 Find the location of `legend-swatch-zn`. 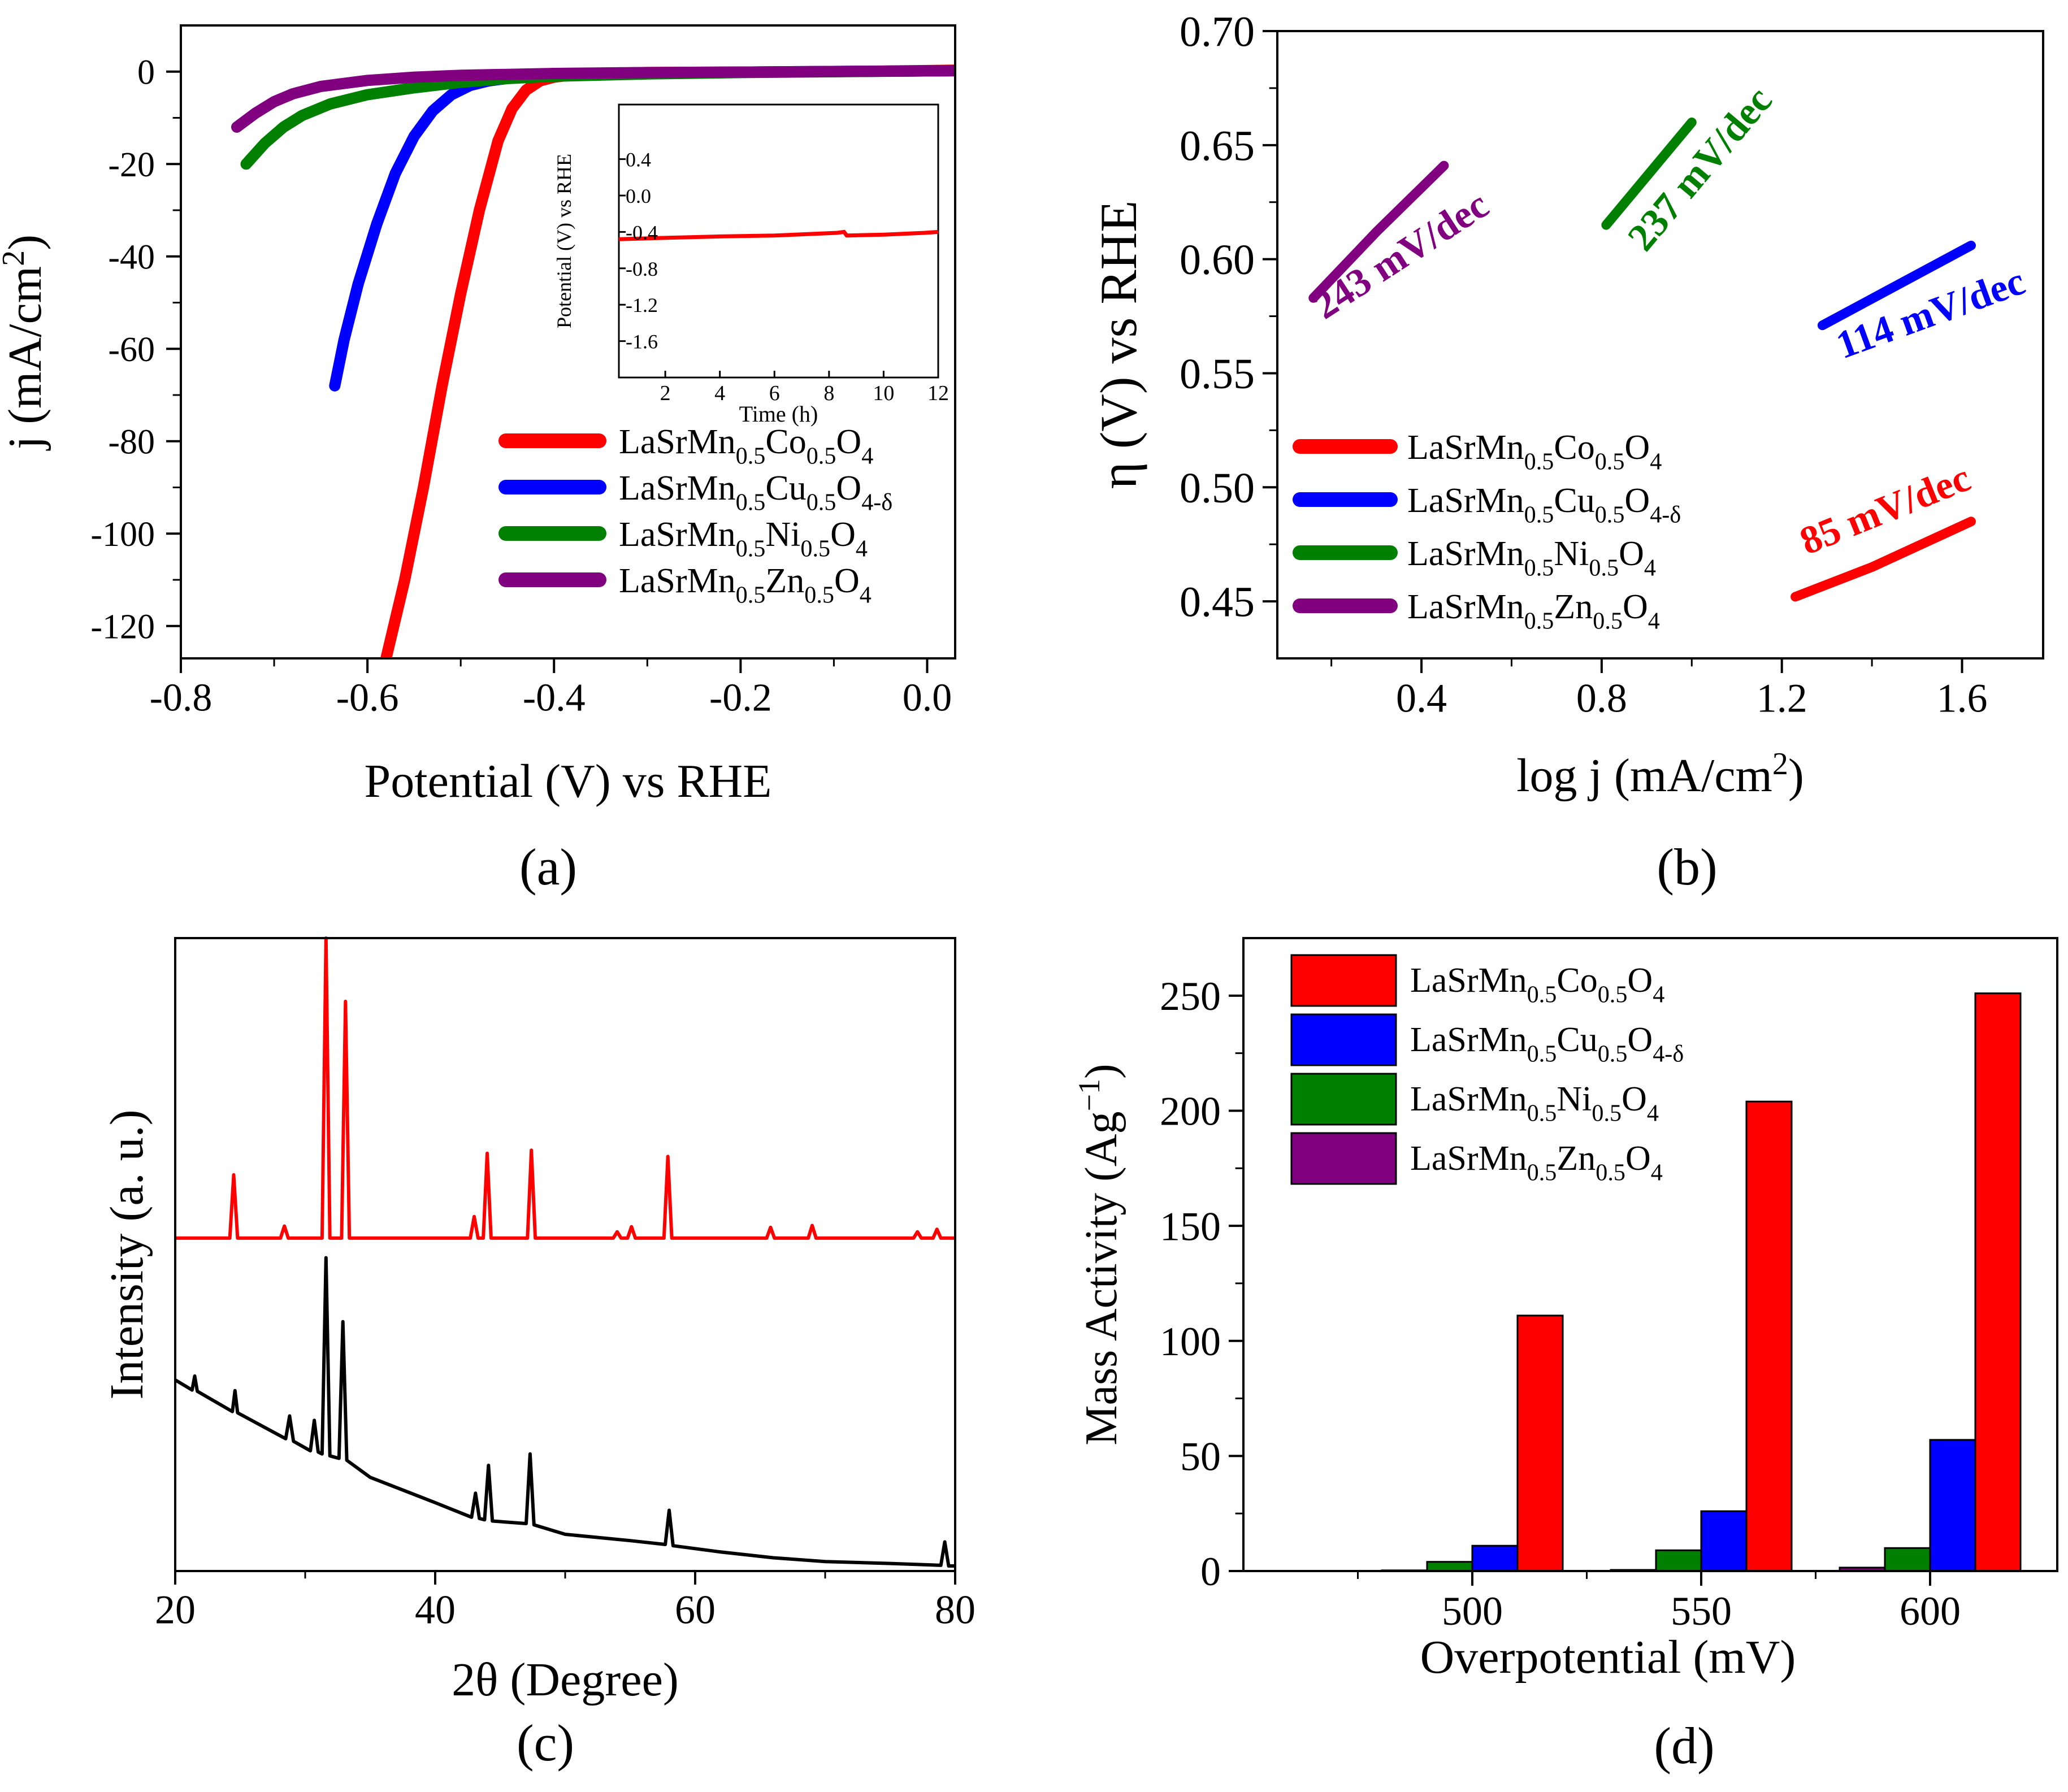

legend-swatch-zn is located at coordinates (1343, 1158).